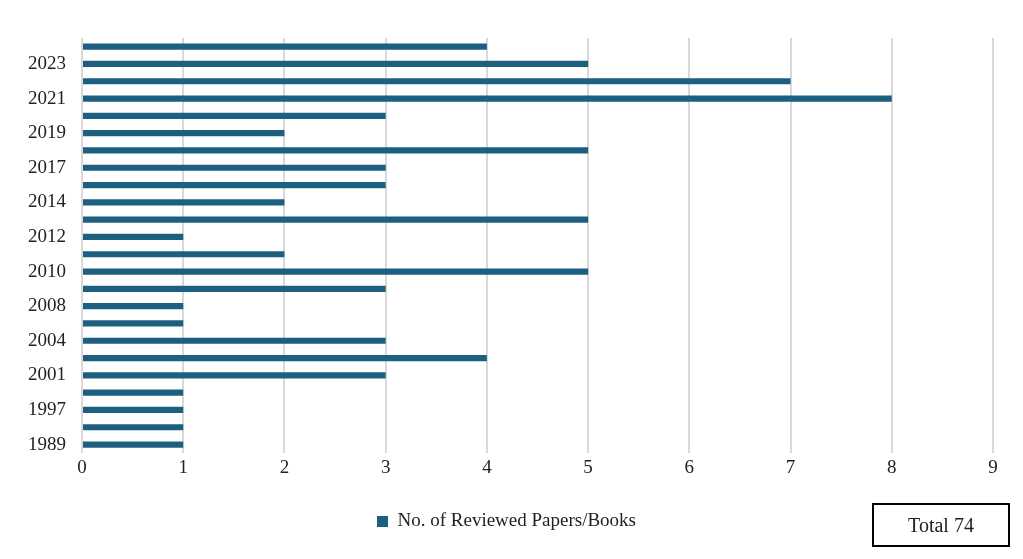 The image size is (1023, 559). What do you see at coordinates (47, 62) in the screenshot?
I see `y-tick-label: 2023` at bounding box center [47, 62].